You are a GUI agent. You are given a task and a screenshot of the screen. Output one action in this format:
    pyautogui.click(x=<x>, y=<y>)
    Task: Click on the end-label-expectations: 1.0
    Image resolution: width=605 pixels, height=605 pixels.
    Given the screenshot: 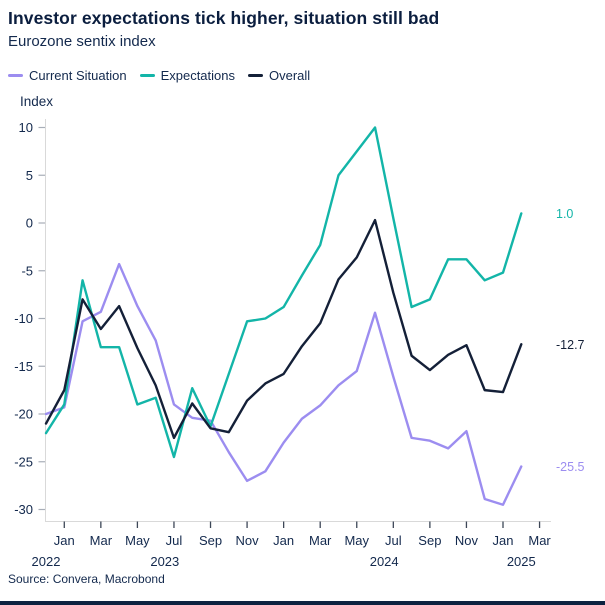 What is the action you would take?
    pyautogui.click(x=564, y=214)
    